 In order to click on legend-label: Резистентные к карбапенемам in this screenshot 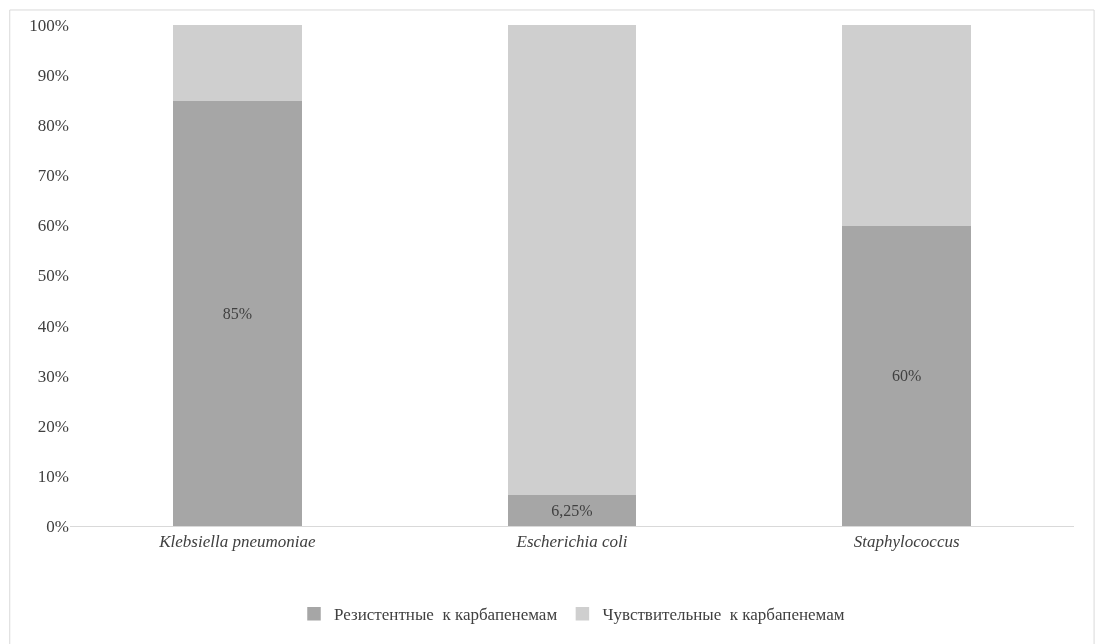, I will do `click(446, 615)`.